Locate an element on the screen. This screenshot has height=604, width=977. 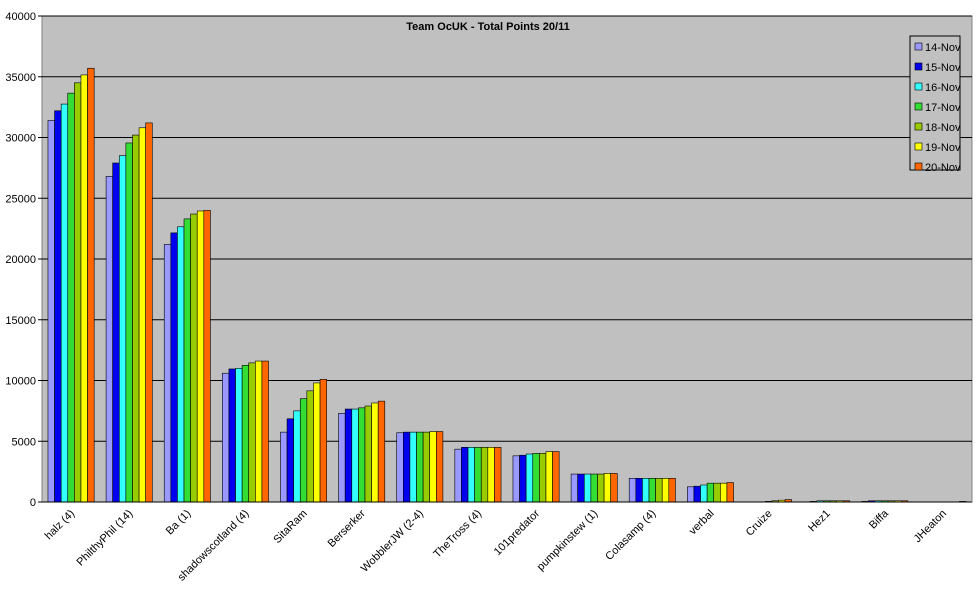
legend-label: 15-Nov is located at coordinates (943, 68).